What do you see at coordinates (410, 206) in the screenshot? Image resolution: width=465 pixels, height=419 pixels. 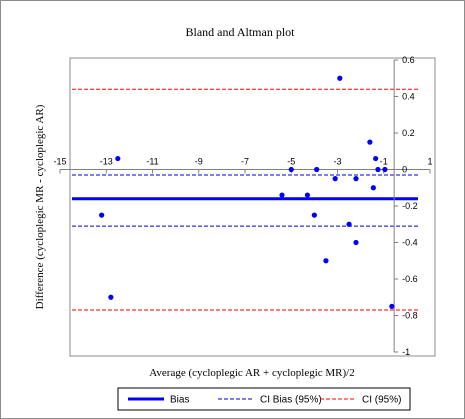 I see `y-tick-label: -0.2` at bounding box center [410, 206].